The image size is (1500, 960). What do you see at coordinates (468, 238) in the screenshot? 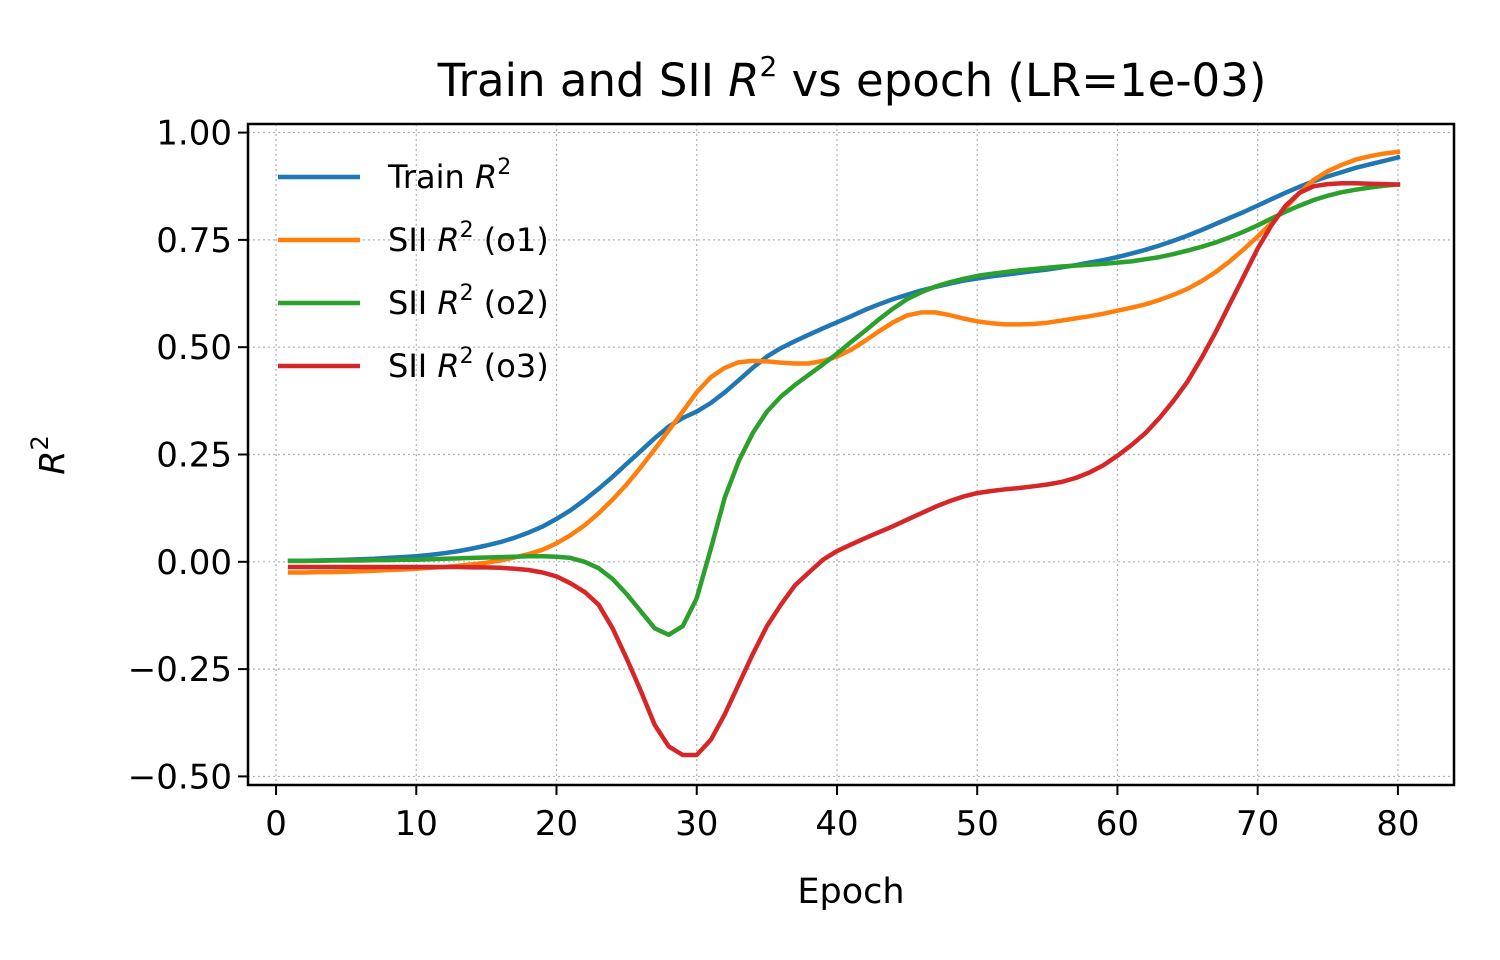
I see `legend-label: SII R2 (o1)` at bounding box center [468, 238].